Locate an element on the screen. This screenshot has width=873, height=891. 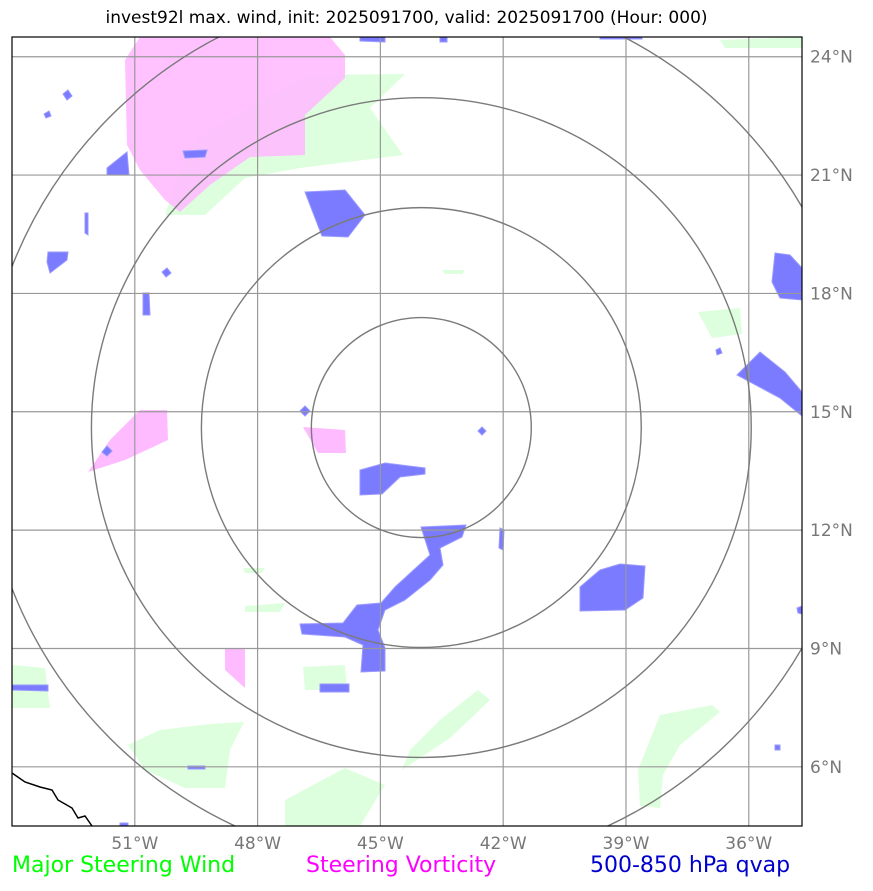
latitude-tick-label: 21°N is located at coordinates (831, 176).